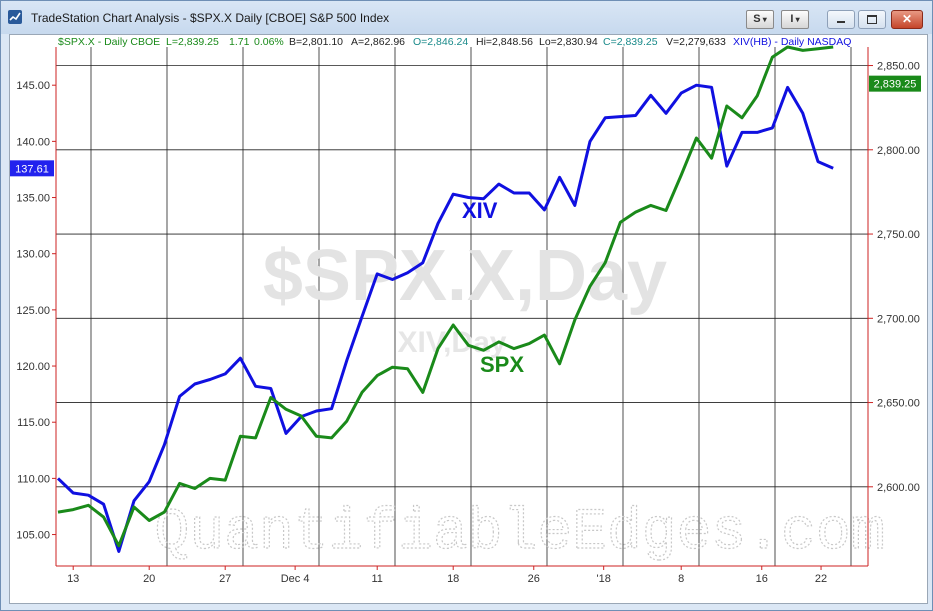  Describe the element at coordinates (898, 404) in the screenshot. I see `right-tick-label: 2,650.00` at that location.